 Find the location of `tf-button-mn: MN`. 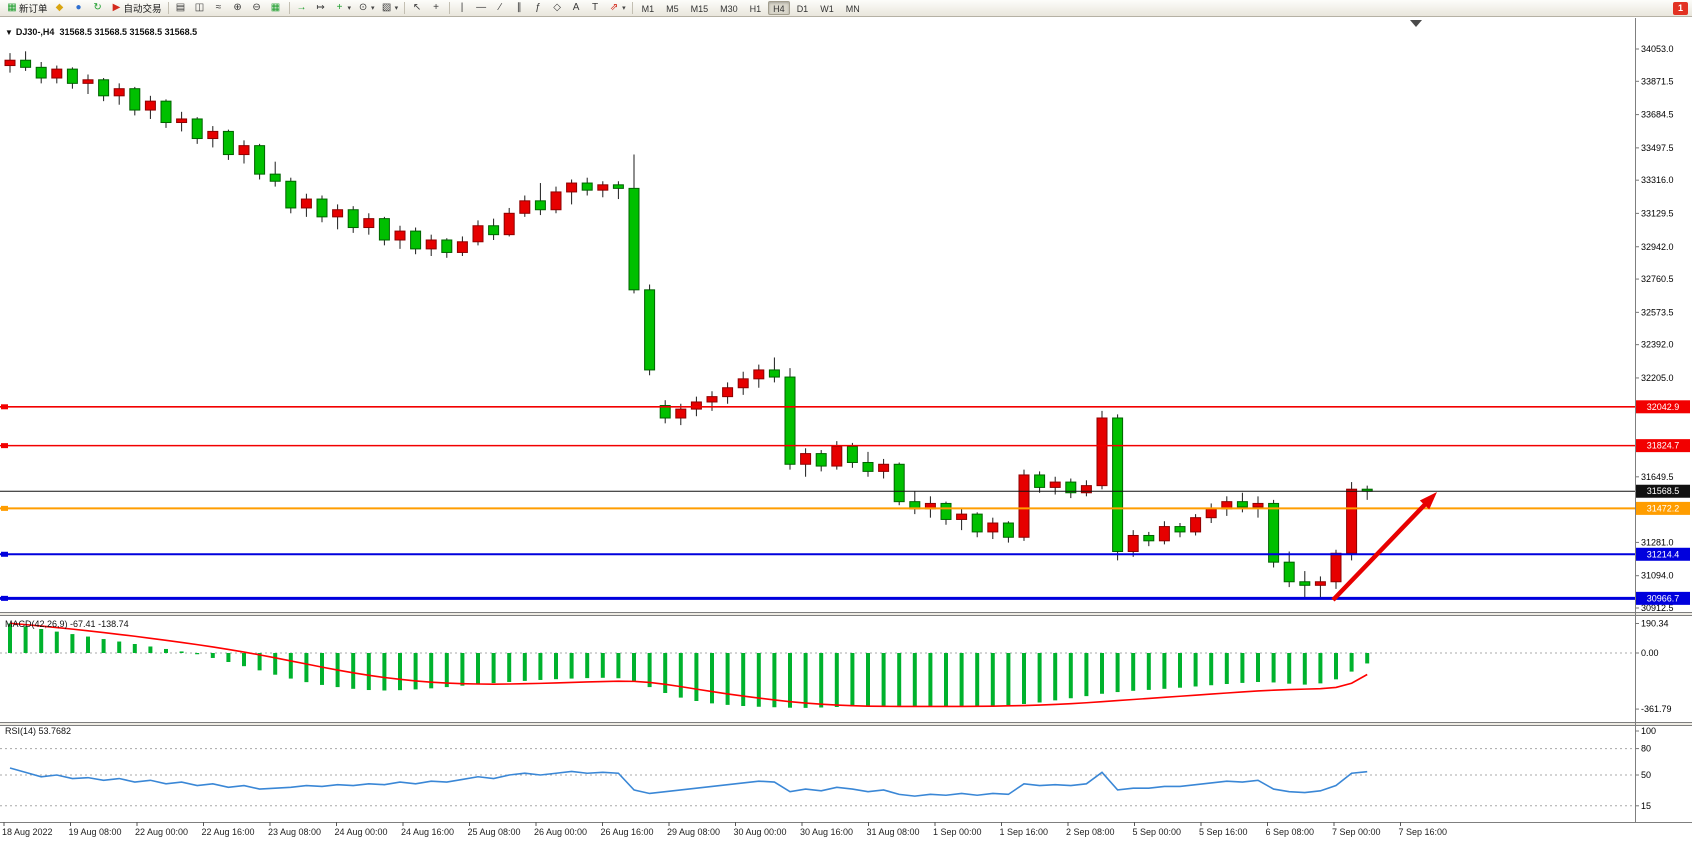

tf-button-mn: MN is located at coordinates (852, 9).